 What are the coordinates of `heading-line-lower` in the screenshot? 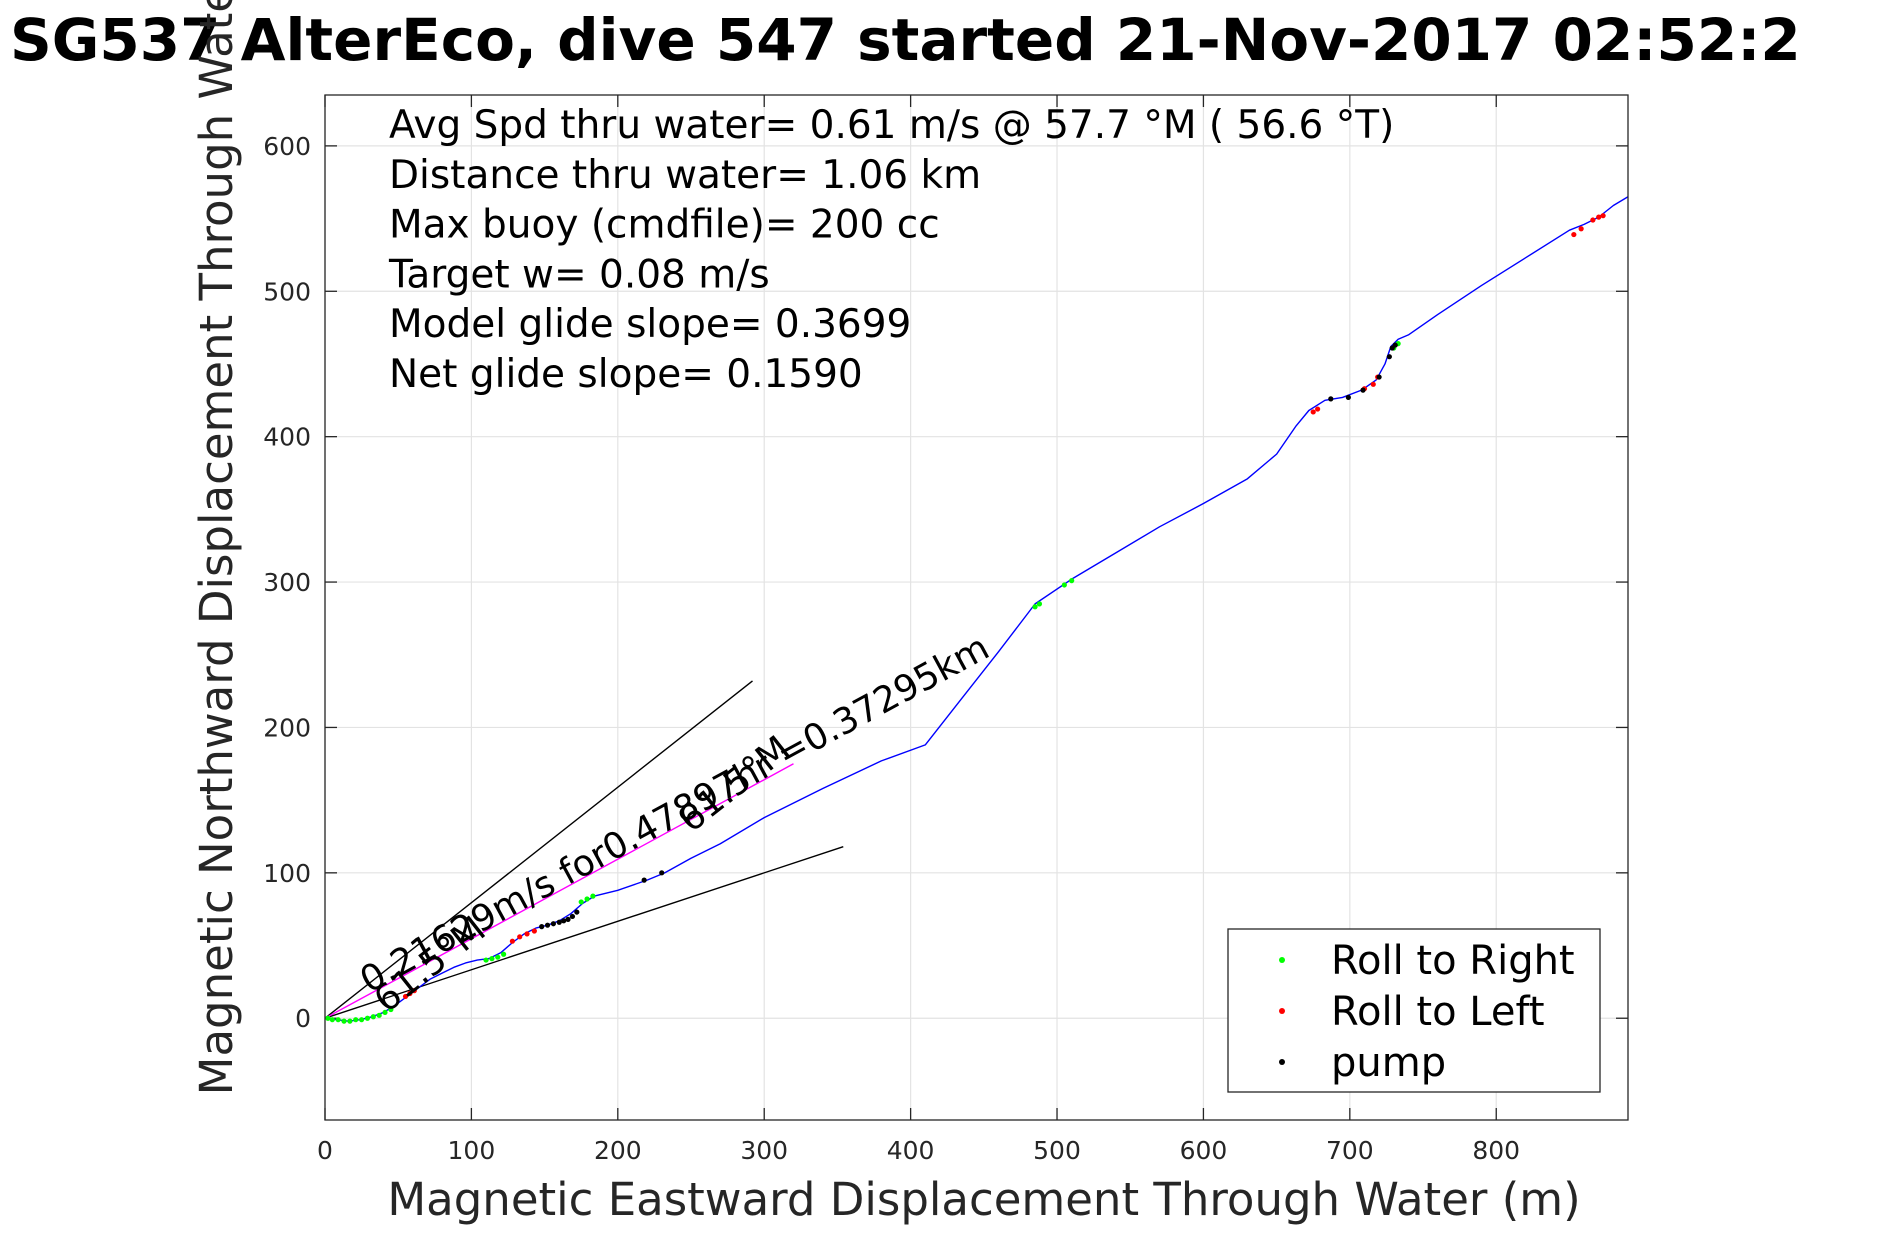 It's located at (584, 932).